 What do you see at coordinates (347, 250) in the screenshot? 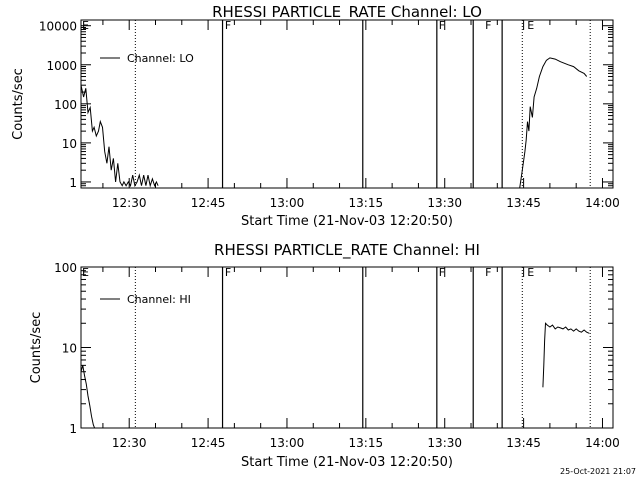
I see `chart-title: RHESSI PARTICLE_RATE Channel: HI` at bounding box center [347, 250].